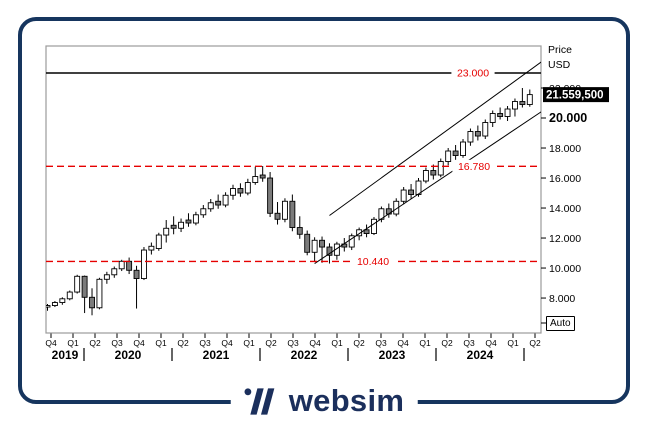  I want to click on websim-logo: websim, so click(324, 401).